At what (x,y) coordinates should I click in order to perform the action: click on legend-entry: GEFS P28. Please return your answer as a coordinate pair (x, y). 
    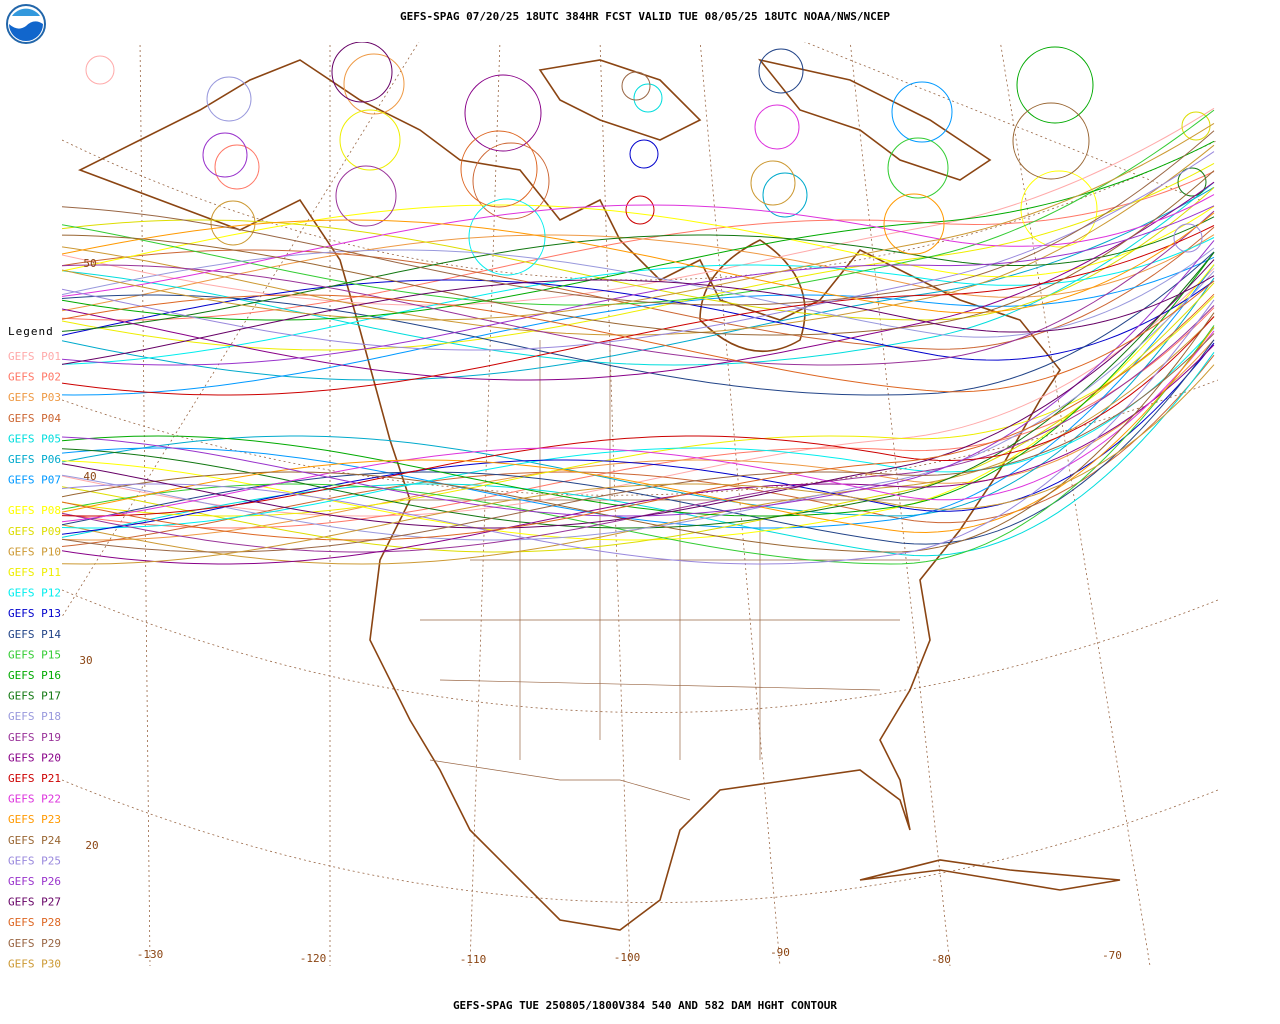
    Looking at the image, I should click on (34, 922).